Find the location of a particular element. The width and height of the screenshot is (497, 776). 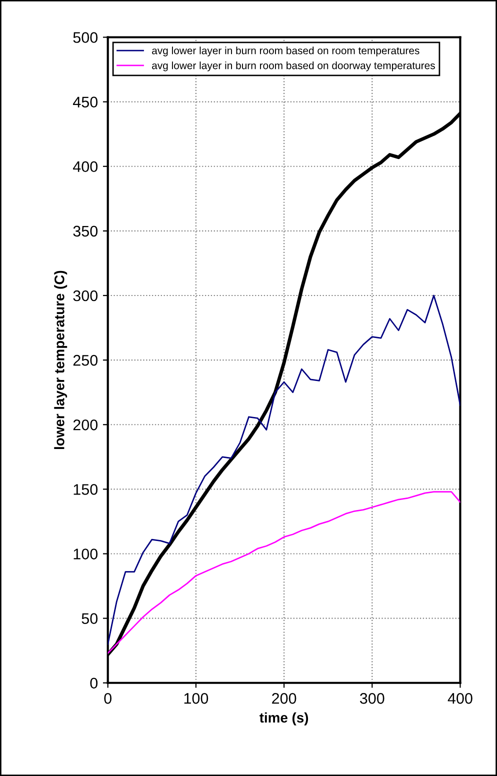

x-axis-title: time (s) is located at coordinates (284, 719).